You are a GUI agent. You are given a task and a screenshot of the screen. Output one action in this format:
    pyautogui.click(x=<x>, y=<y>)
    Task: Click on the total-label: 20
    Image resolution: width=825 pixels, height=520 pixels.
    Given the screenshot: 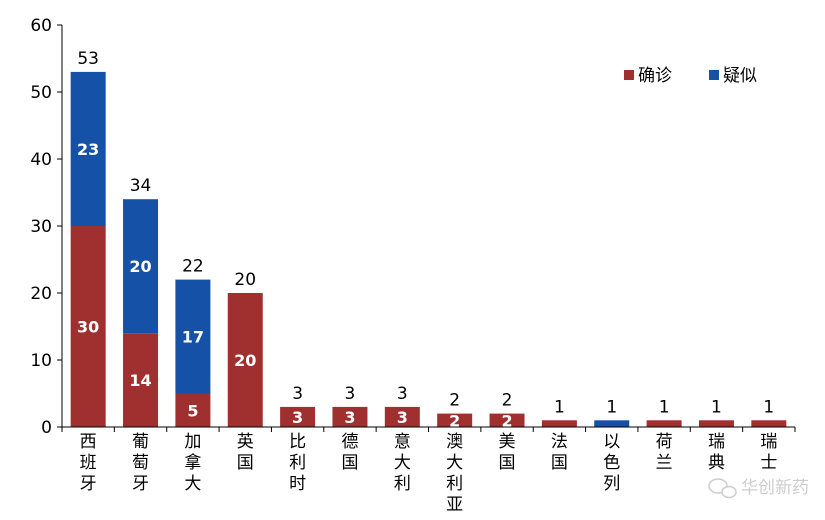 What is the action you would take?
    pyautogui.click(x=245, y=280)
    